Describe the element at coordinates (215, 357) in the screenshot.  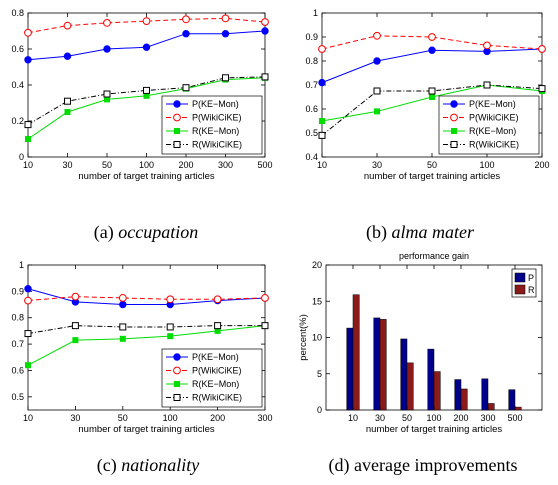
I see `chart-nationality-legend-label: P(KE−Mon)` at that location.